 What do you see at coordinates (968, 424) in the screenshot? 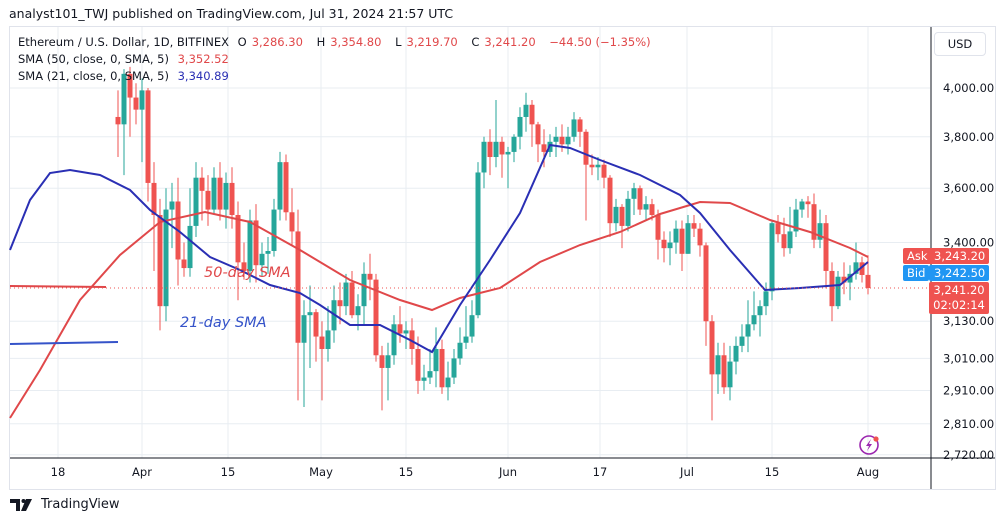
I see `price-tick: 2,810.00` at bounding box center [968, 424].